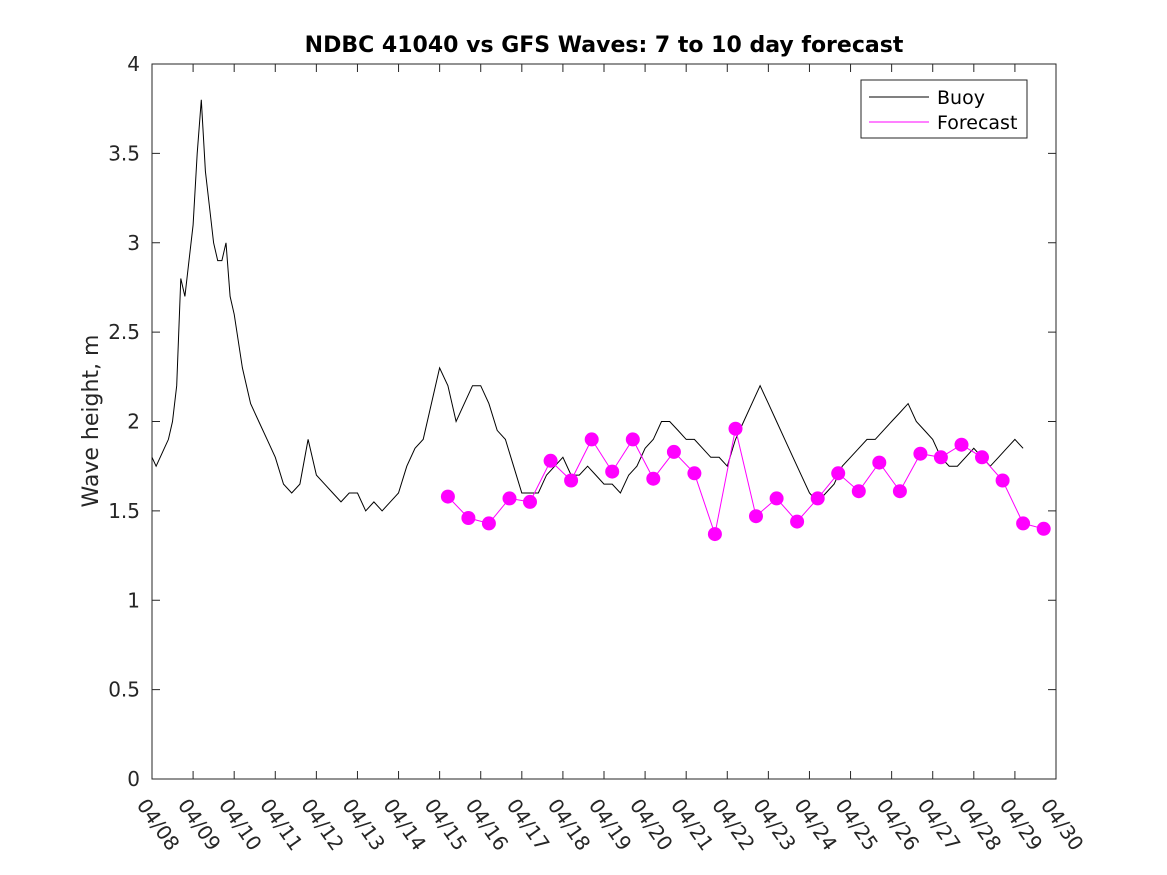  What do you see at coordinates (124, 690) in the screenshot?
I see `y-tick-label: 0.5` at bounding box center [124, 690].